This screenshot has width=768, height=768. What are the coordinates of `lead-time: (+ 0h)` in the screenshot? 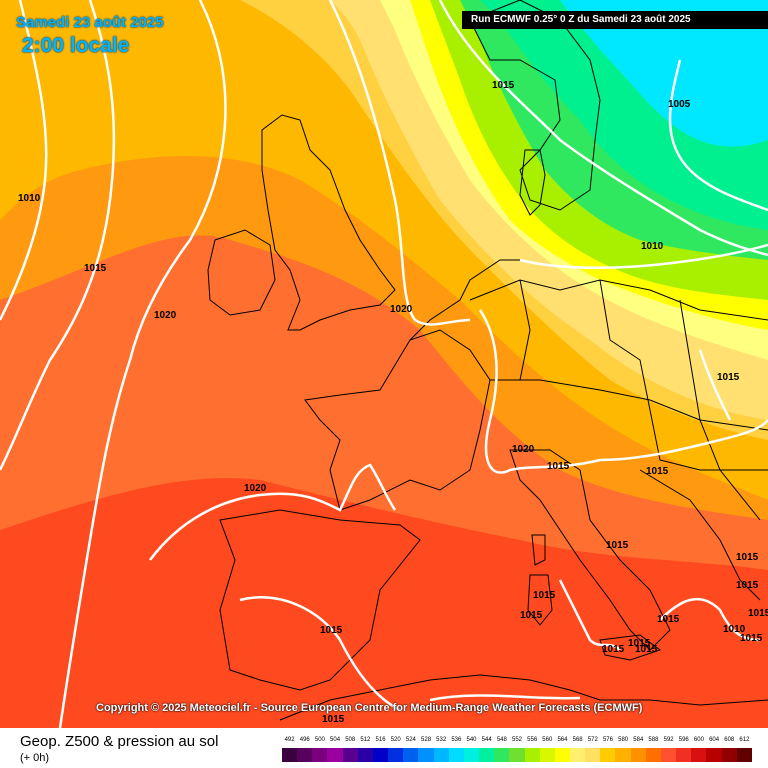 It's located at (35, 758).